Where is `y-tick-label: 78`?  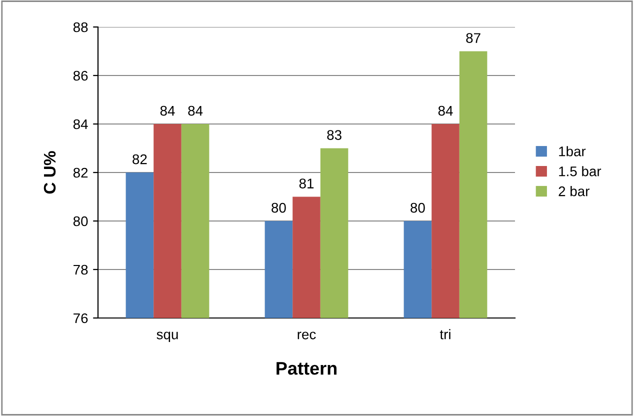
y-tick-label: 78 is located at coordinates (81, 269).